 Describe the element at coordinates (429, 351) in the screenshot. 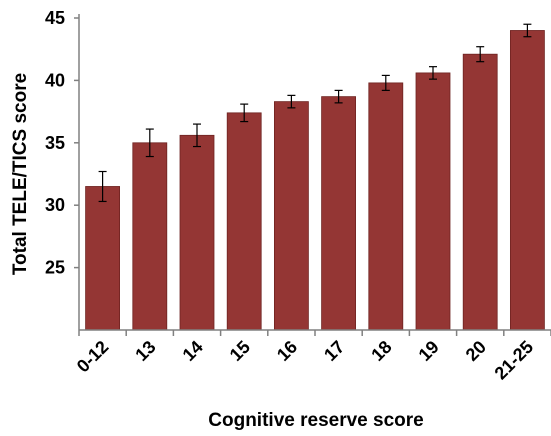

I see `x-tick-label: 19` at that location.